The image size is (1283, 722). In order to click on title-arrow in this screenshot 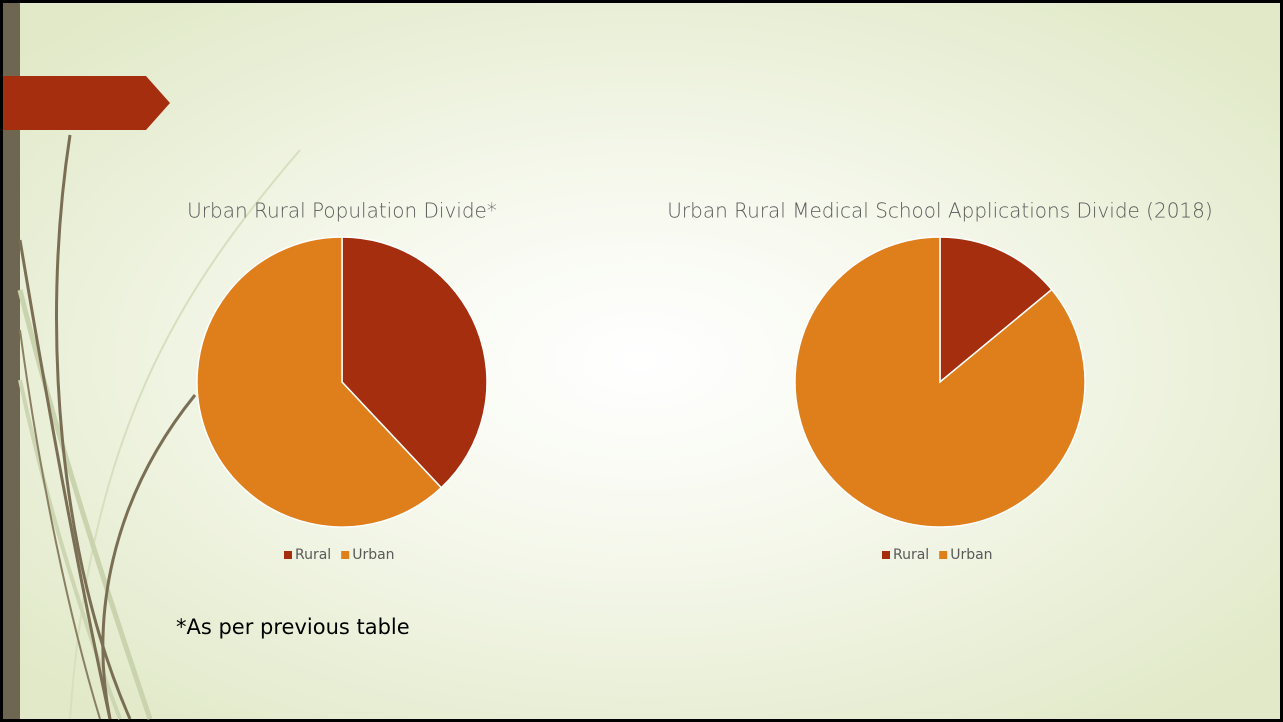, I will do `click(86, 103)`.